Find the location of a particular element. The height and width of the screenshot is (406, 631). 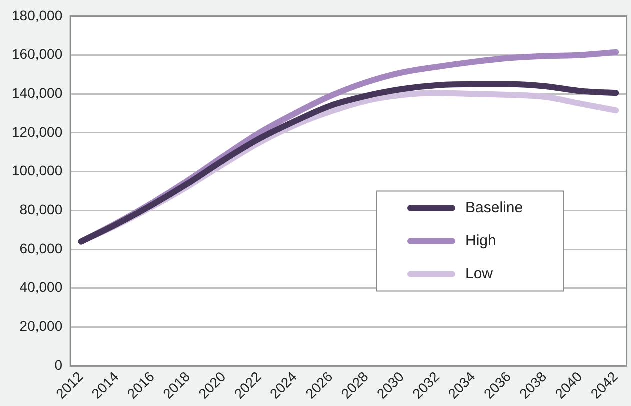

y-tick-label: 120,000 is located at coordinates (37, 132).